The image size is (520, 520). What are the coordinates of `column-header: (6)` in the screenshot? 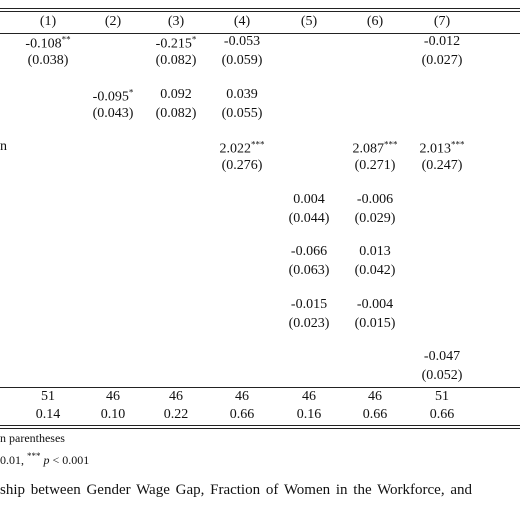 It's located at (375, 21).